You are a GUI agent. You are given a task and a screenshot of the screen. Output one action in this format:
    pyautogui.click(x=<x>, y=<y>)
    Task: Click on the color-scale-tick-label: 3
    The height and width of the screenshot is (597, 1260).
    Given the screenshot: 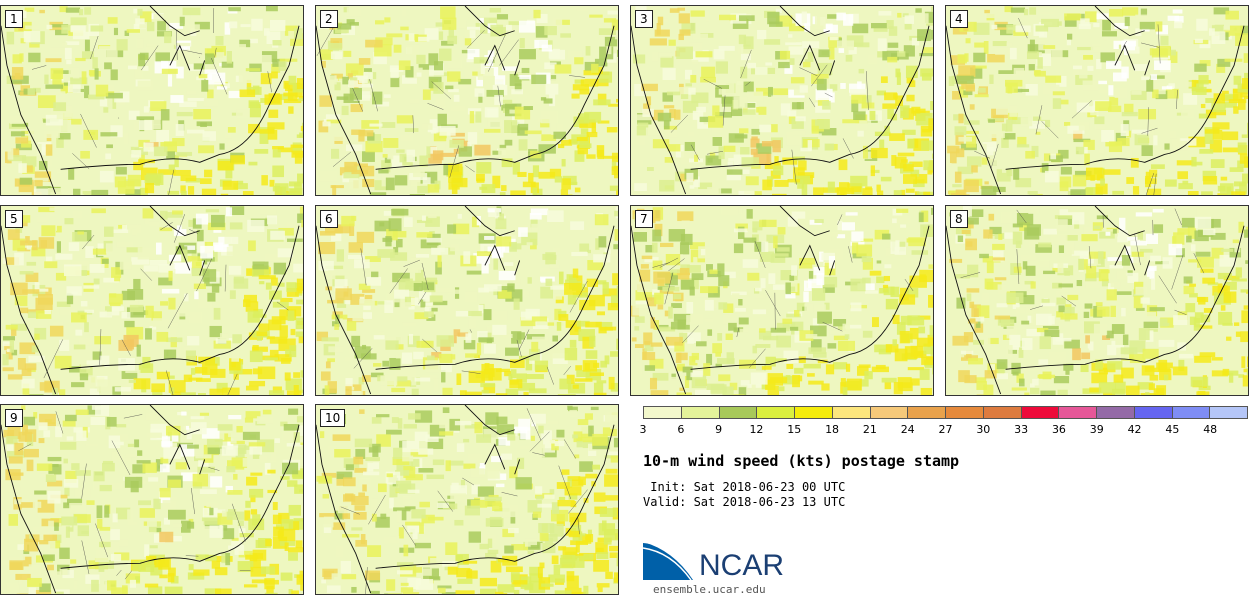 What is the action you would take?
    pyautogui.click(x=643, y=429)
    